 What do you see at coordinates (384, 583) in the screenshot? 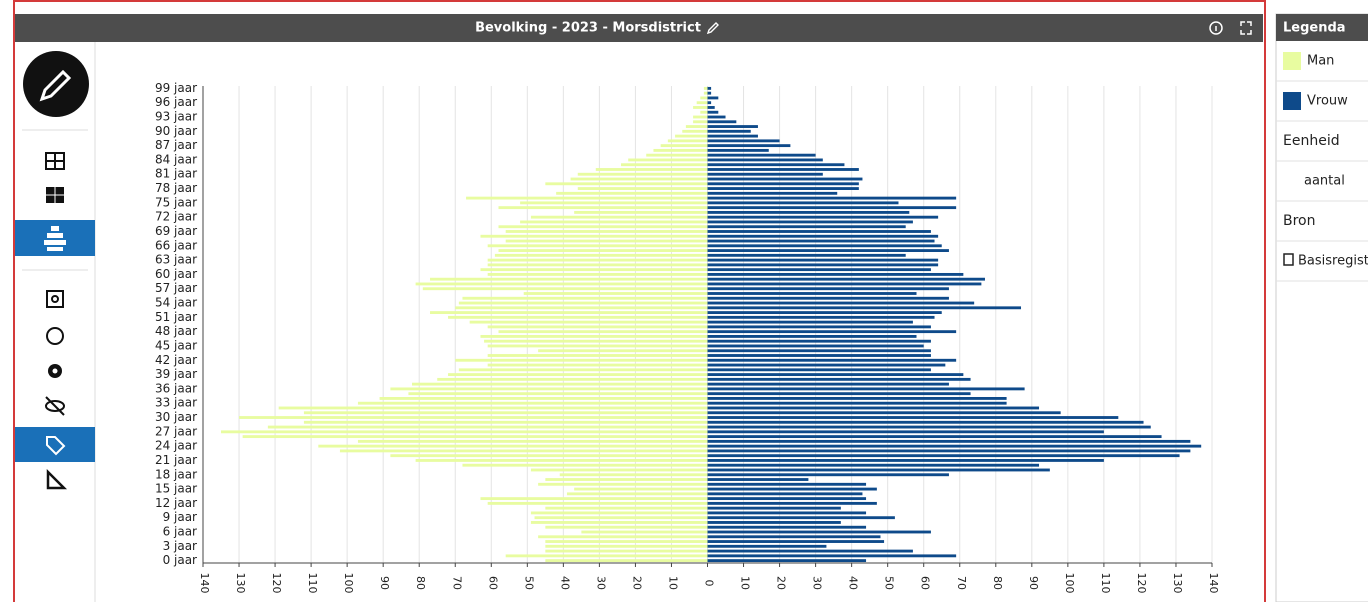
I see `x-tick-label: 90` at bounding box center [384, 583].